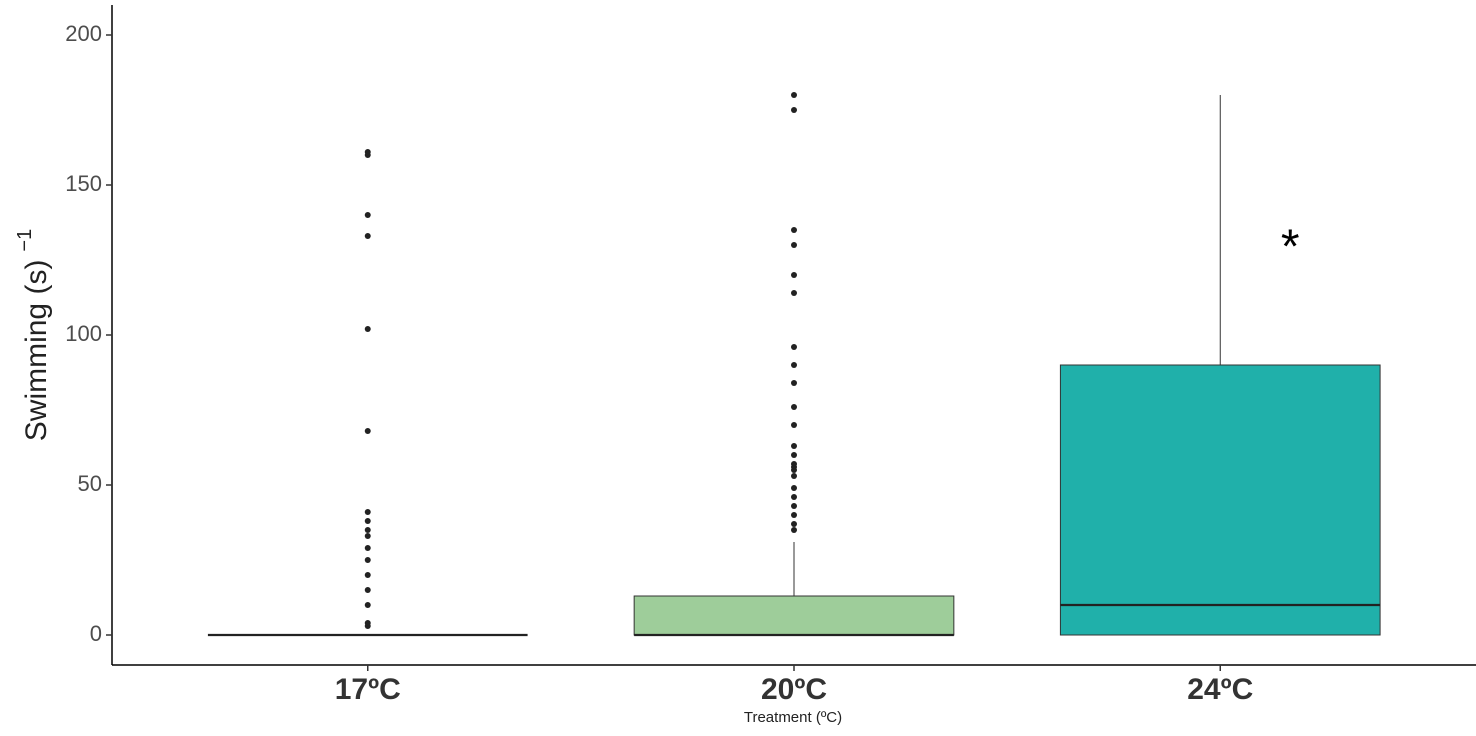 The height and width of the screenshot is (736, 1476). What do you see at coordinates (793, 717) in the screenshot?
I see `x-axis-title: Treatment (ºC)` at bounding box center [793, 717].